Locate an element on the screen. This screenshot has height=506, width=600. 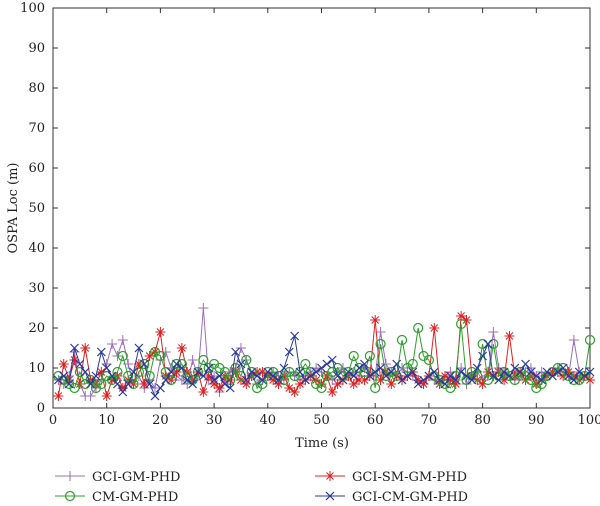
x-tick-label: 100 is located at coordinates (589, 420).